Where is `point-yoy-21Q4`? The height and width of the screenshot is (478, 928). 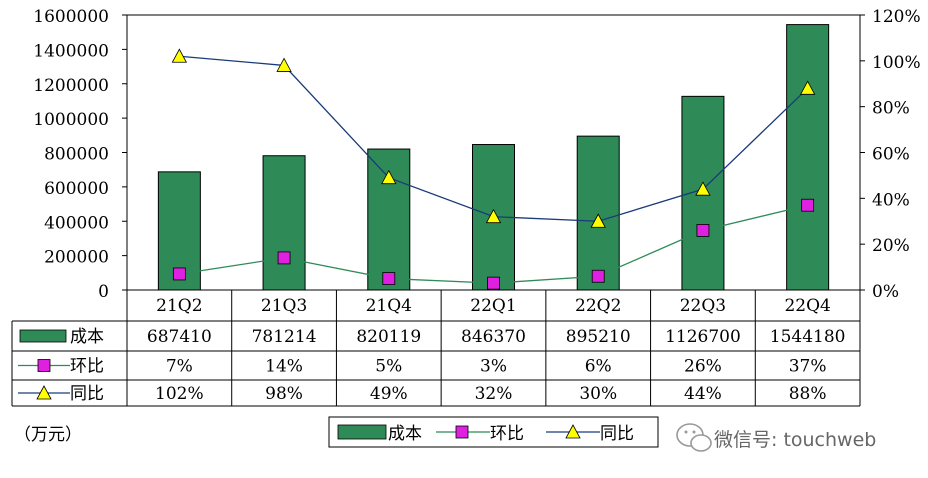
point-yoy-21Q4 is located at coordinates (389, 177).